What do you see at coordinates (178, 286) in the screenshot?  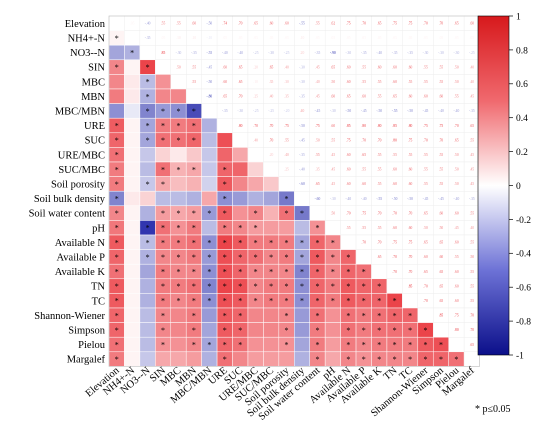 I see `sig-star-18-4: *` at bounding box center [178, 286].